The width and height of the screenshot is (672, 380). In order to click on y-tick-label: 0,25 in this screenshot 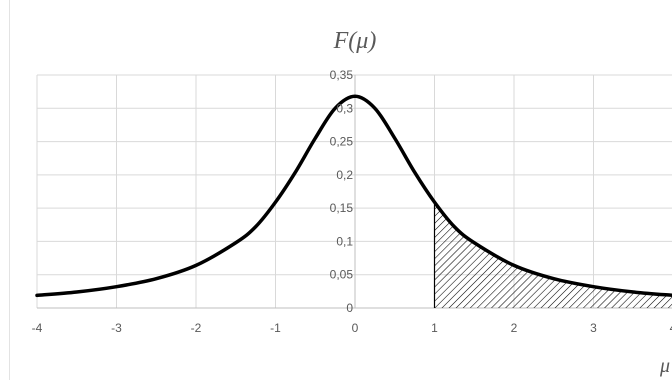, I will do `click(342, 142)`.